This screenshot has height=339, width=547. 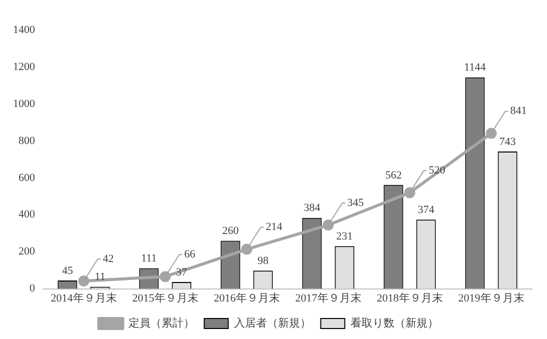 What do you see at coordinates (182, 272) in the screenshot?
I see `data-label: 37` at bounding box center [182, 272].